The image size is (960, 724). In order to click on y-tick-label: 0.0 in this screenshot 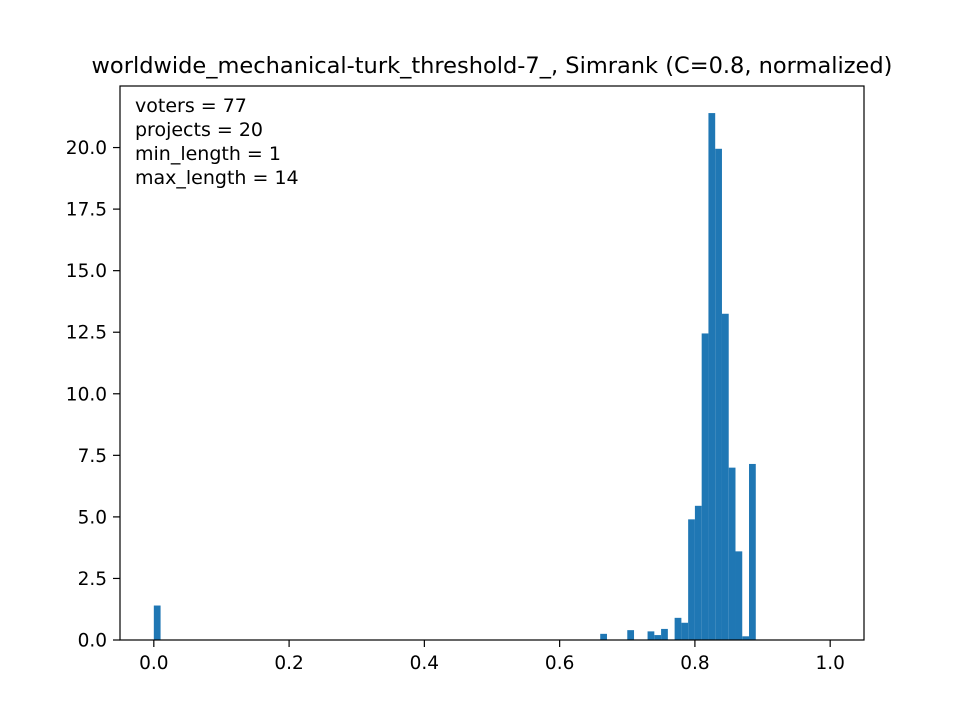, I will do `click(92, 641)`.